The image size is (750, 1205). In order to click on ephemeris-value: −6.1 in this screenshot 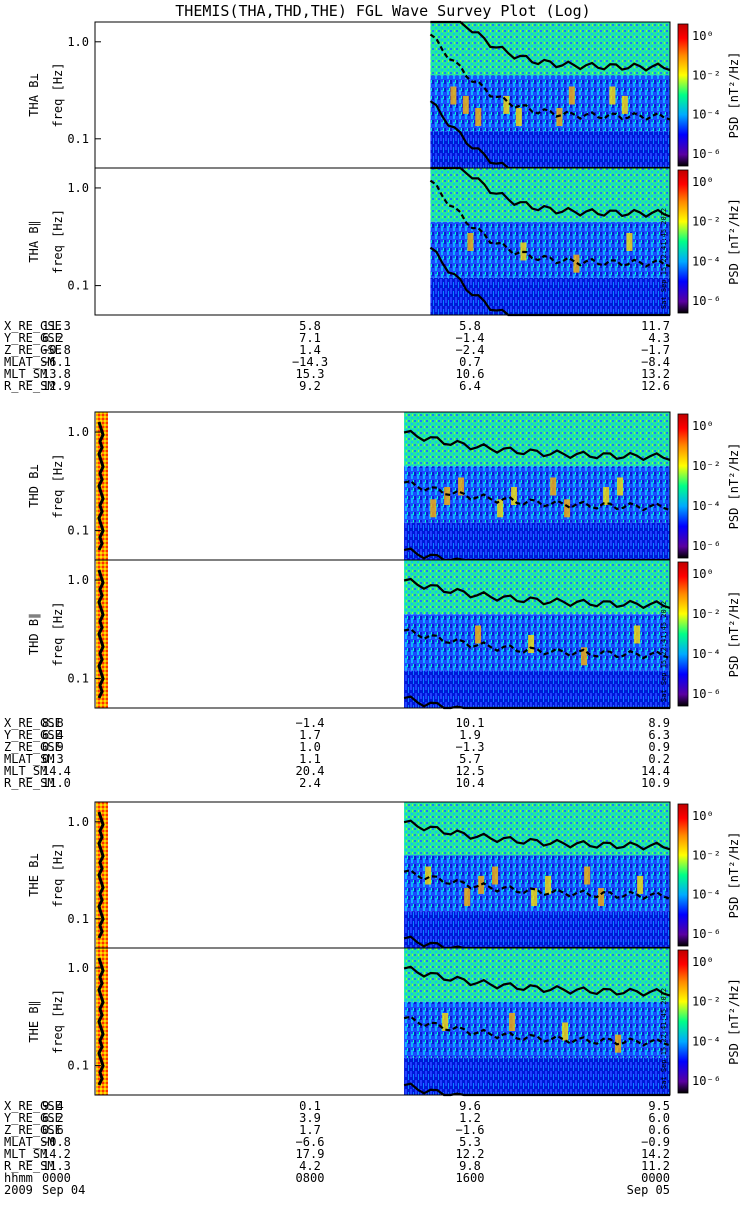, I will do `click(56, 362)`.